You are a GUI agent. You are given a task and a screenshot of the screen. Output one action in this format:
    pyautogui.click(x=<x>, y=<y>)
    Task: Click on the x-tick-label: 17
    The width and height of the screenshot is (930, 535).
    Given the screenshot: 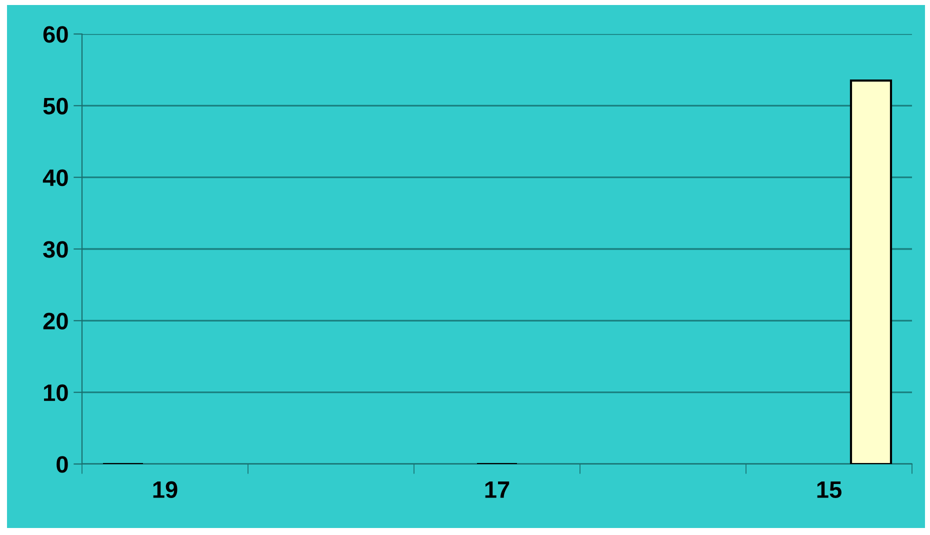 What is the action you would take?
    pyautogui.click(x=497, y=490)
    